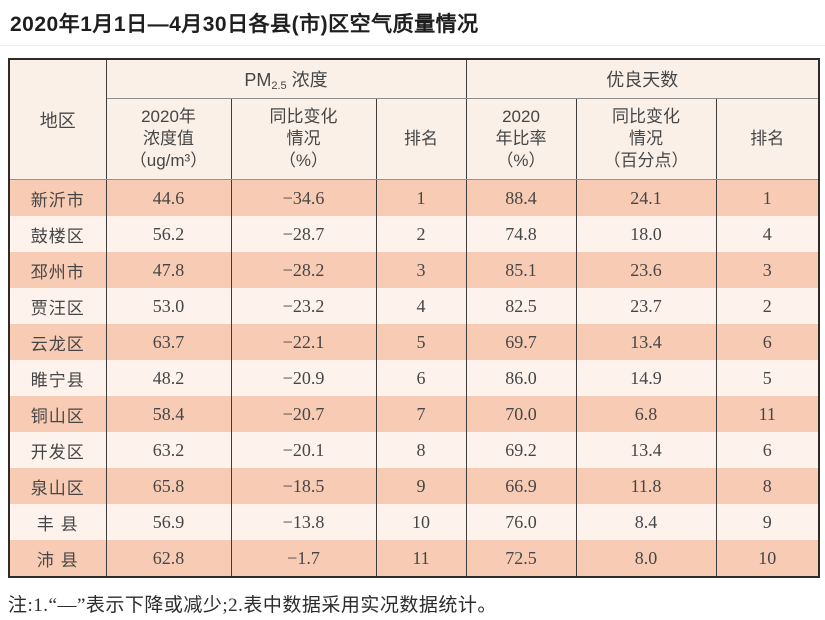 The image size is (825, 620). I want to click on table-row: 丰 县 56.9 −13.8 10 76.0 8.4 9, so click(414, 522).